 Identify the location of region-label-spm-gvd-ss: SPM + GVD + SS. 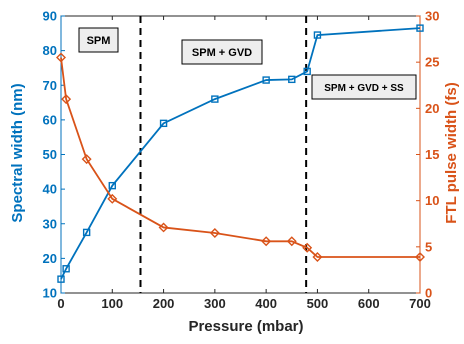
(364, 88).